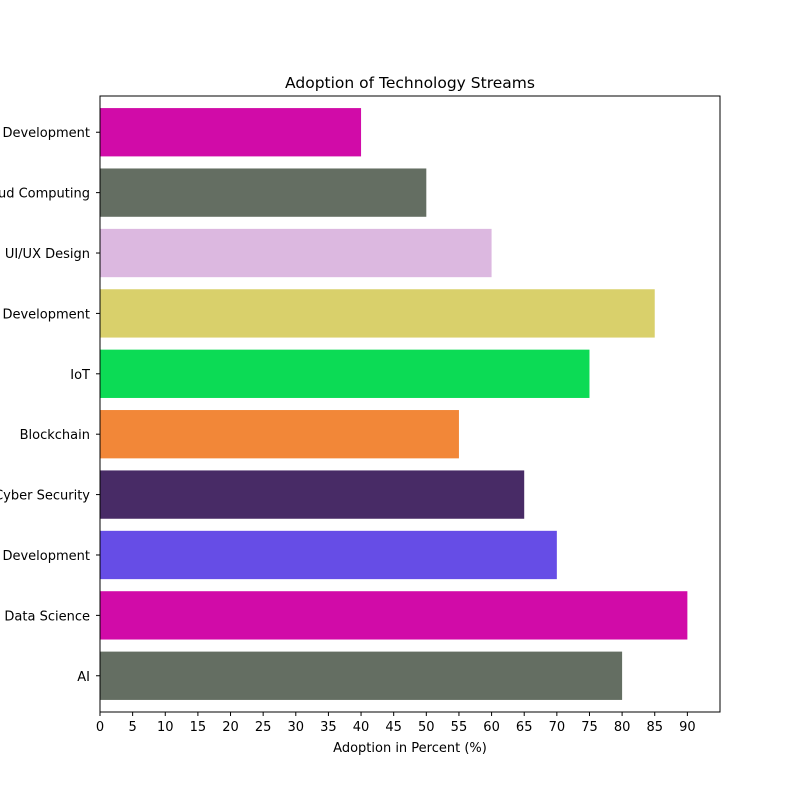 The width and height of the screenshot is (800, 800). What do you see at coordinates (198, 727) in the screenshot?
I see `x-tick-label: 15` at bounding box center [198, 727].